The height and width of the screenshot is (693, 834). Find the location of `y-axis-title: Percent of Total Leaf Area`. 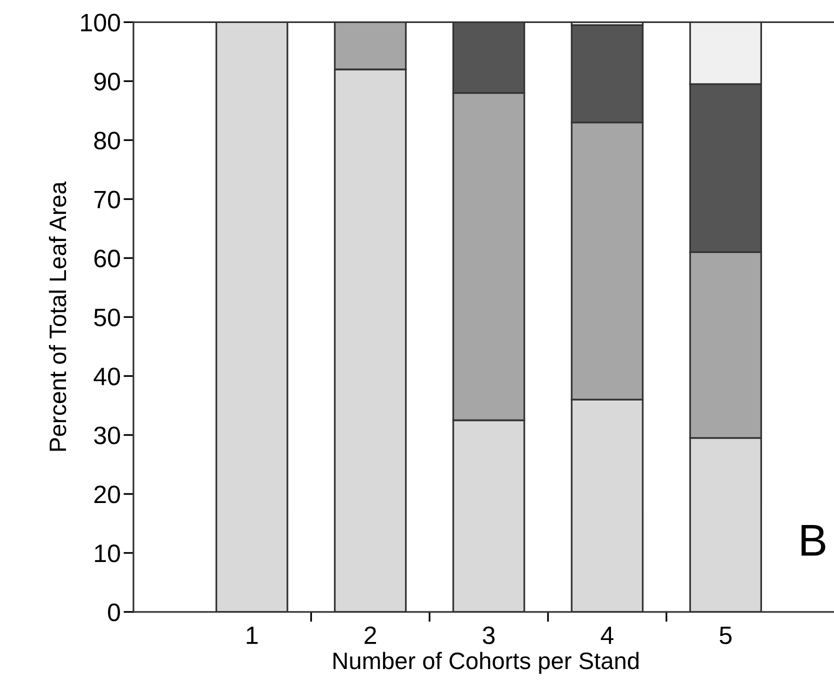

y-axis-title: Percent of Total Leaf Area is located at coordinates (57, 316).